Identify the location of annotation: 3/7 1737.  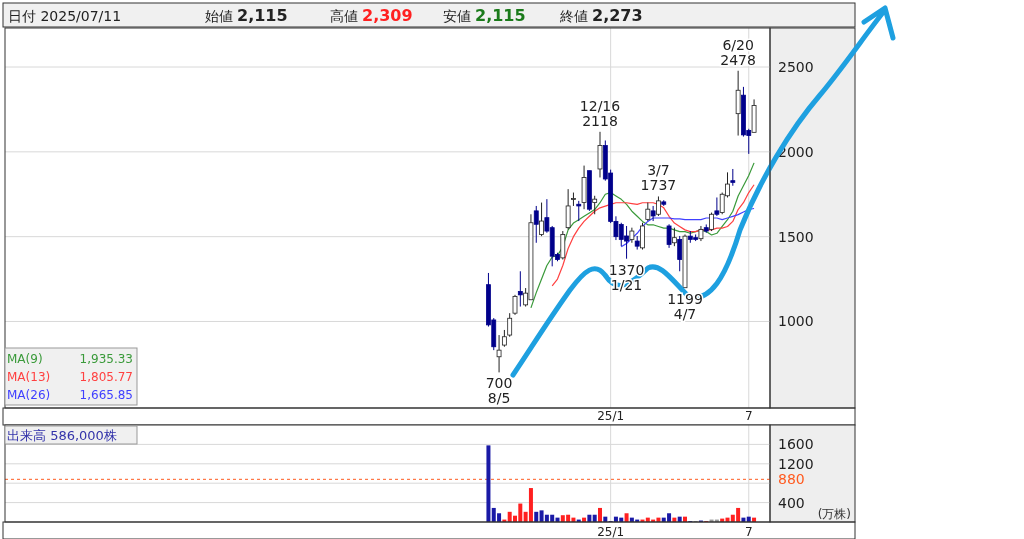
(658, 178).